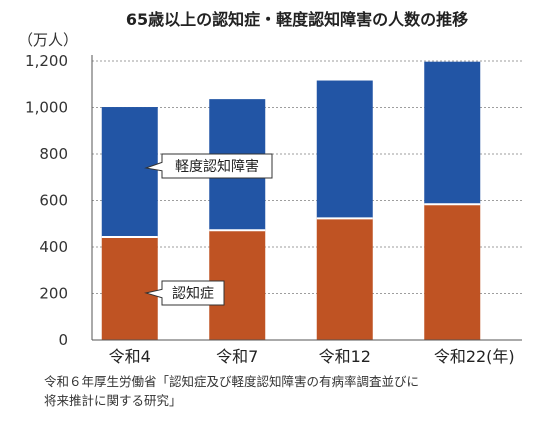 The image size is (546, 424). Describe the element at coordinates (53, 201) in the screenshot. I see `y-tick-label: 600` at that location.